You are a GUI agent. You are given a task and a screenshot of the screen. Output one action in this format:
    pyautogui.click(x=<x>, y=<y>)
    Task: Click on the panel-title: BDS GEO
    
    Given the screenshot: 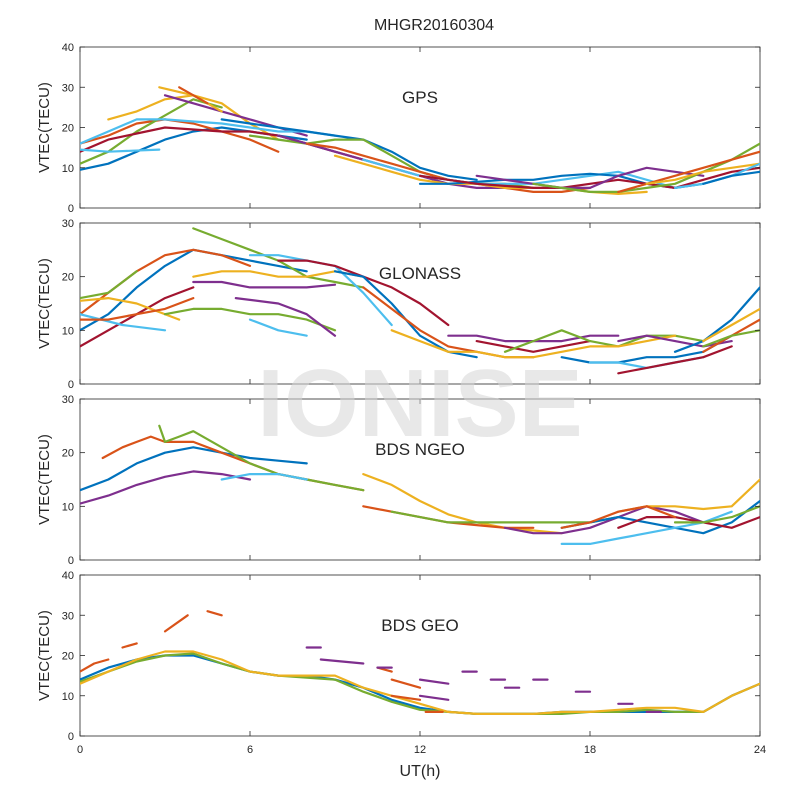 What is the action you would take?
    pyautogui.click(x=419, y=625)
    